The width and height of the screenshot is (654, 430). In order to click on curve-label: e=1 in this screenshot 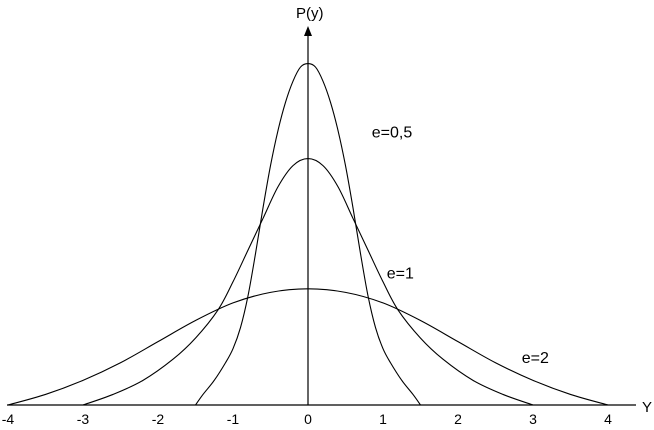, I will do `click(400, 273)`.